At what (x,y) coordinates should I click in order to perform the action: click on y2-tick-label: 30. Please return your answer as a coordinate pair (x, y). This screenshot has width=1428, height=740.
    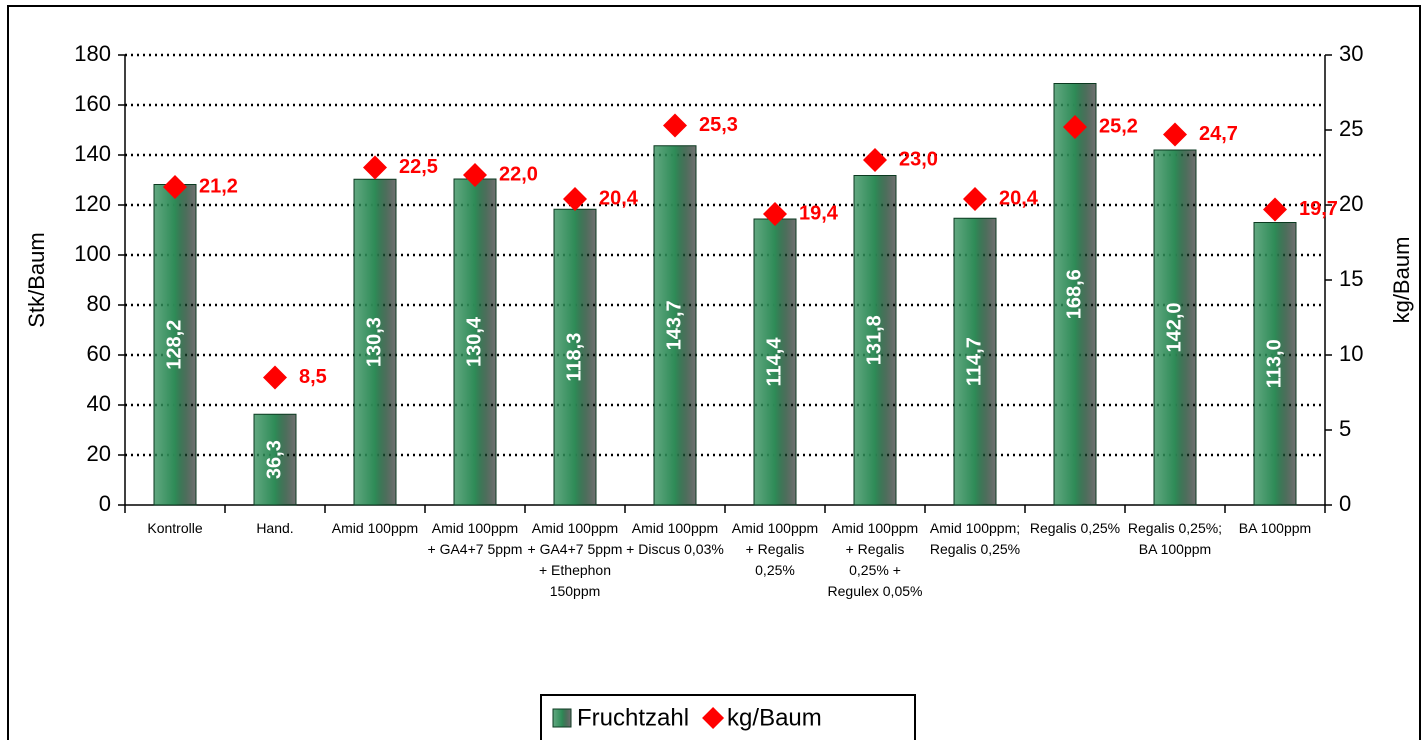
    Looking at the image, I should click on (1351, 53).